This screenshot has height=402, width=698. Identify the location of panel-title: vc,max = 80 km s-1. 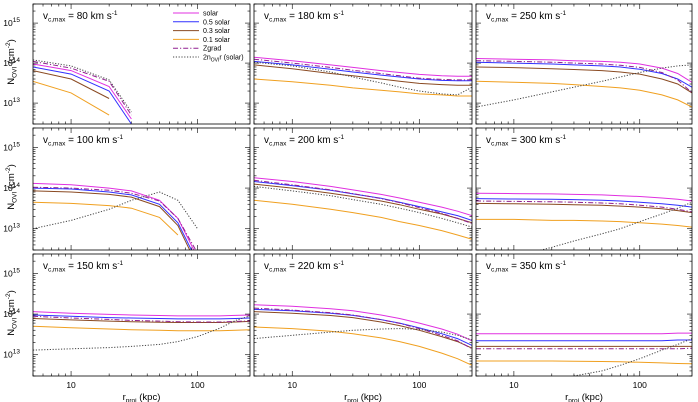
(80, 17).